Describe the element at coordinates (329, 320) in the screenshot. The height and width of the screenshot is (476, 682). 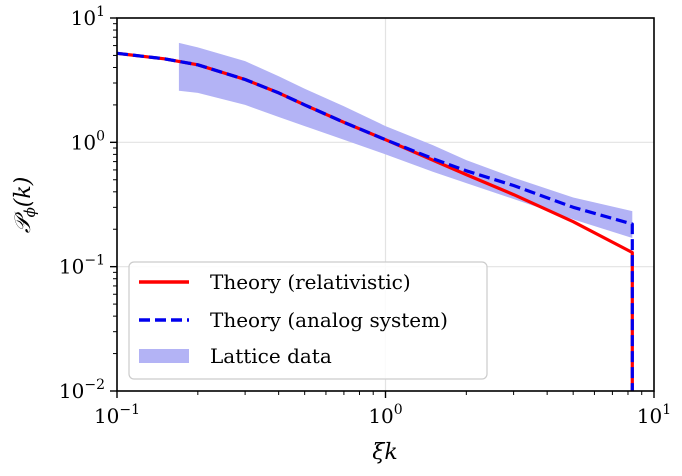
I see `legend-label-analog: Theory (analog system)` at that location.